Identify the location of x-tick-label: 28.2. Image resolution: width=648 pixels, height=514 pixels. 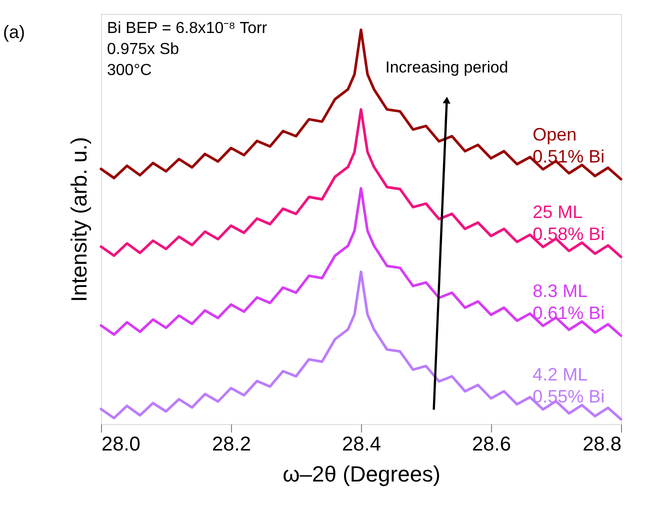
(231, 445).